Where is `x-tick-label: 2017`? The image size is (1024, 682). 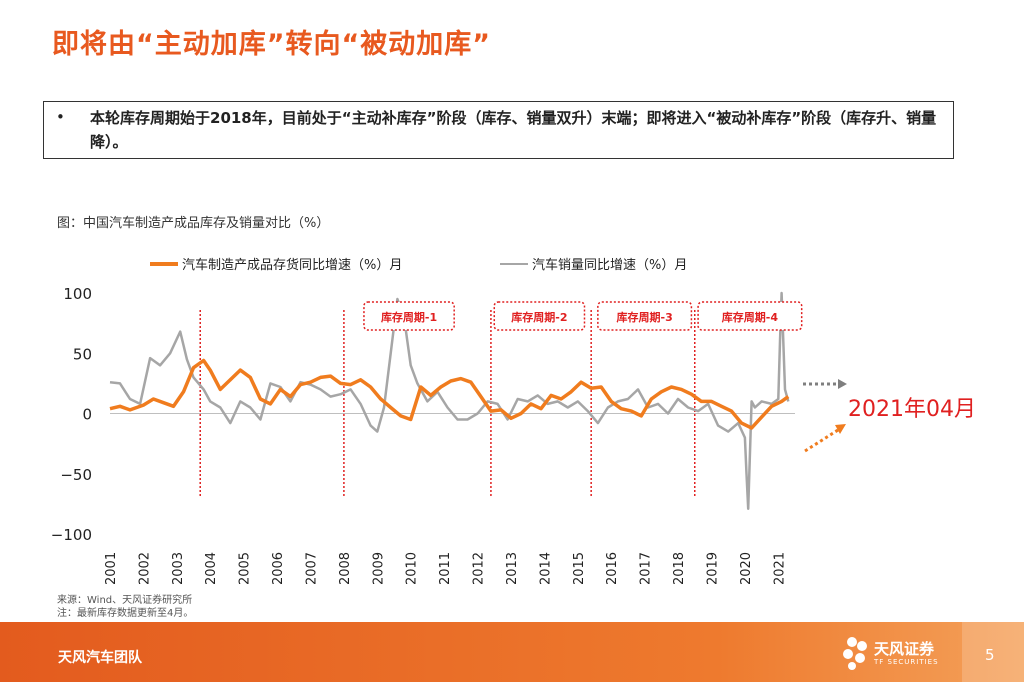 x-tick-label: 2017 is located at coordinates (646, 568).